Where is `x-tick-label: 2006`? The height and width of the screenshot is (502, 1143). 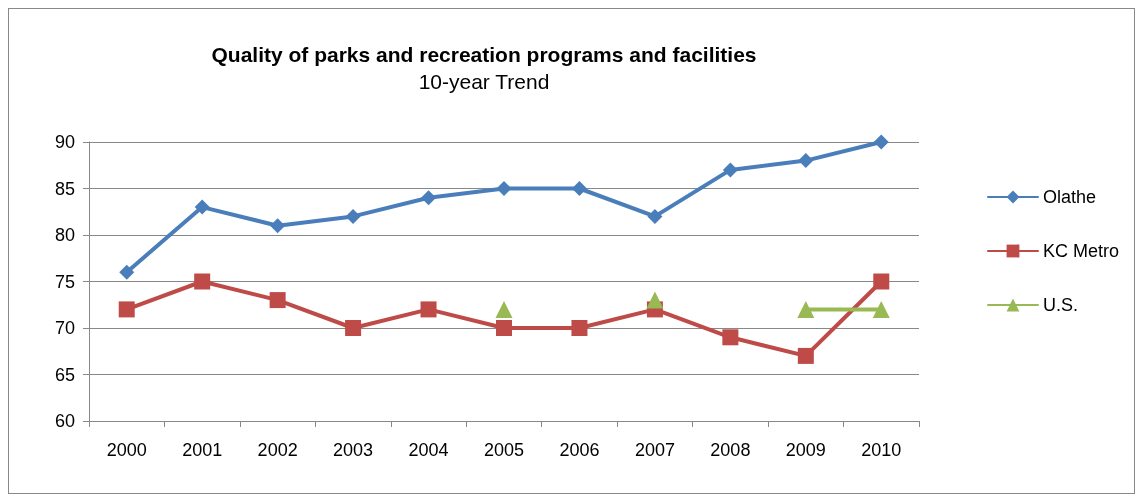
x-tick-label: 2006 is located at coordinates (579, 450).